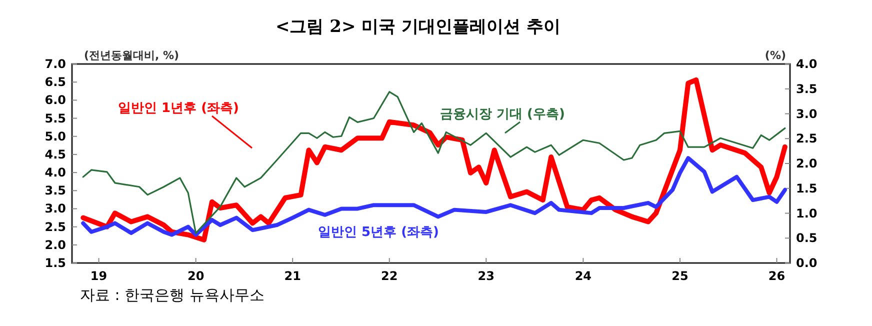 The image size is (872, 326). Describe the element at coordinates (389, 276) in the screenshot. I see `x-tick-label: 22` at that location.